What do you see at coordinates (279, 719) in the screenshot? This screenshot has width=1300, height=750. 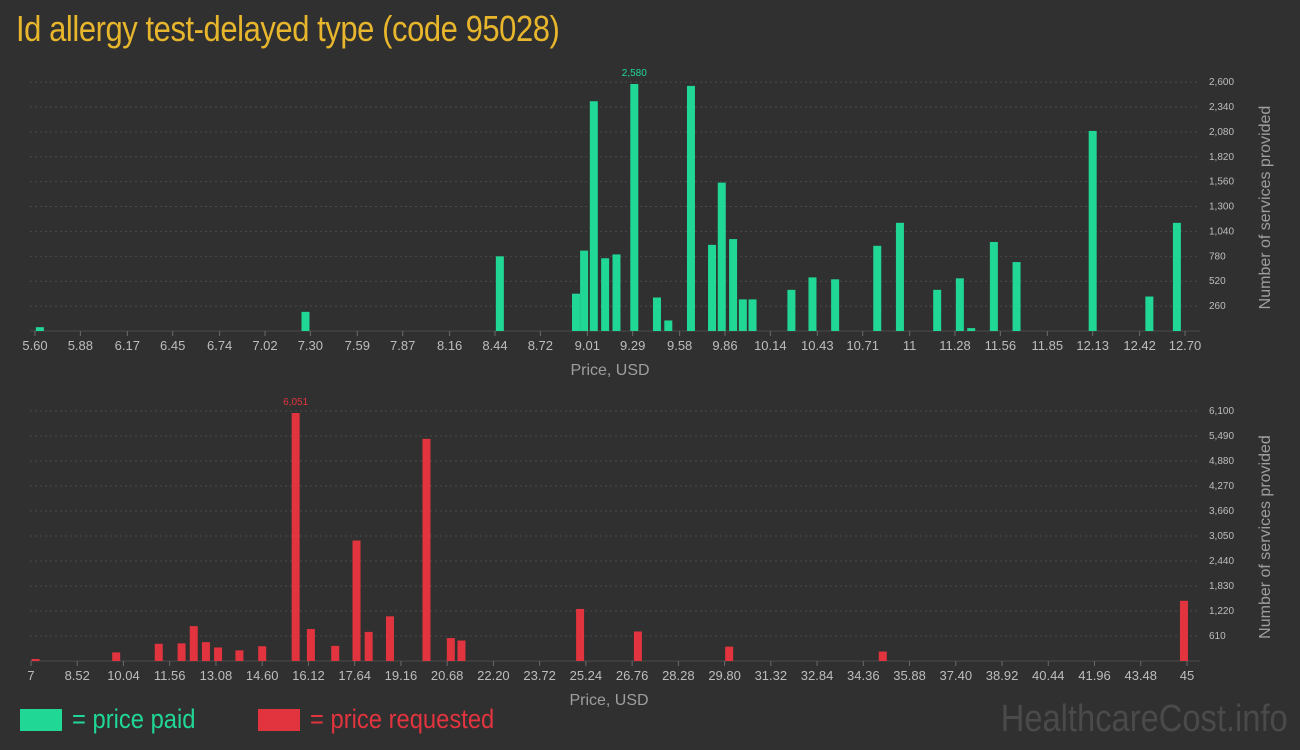 I see `legend-swatch-requested` at bounding box center [279, 719].